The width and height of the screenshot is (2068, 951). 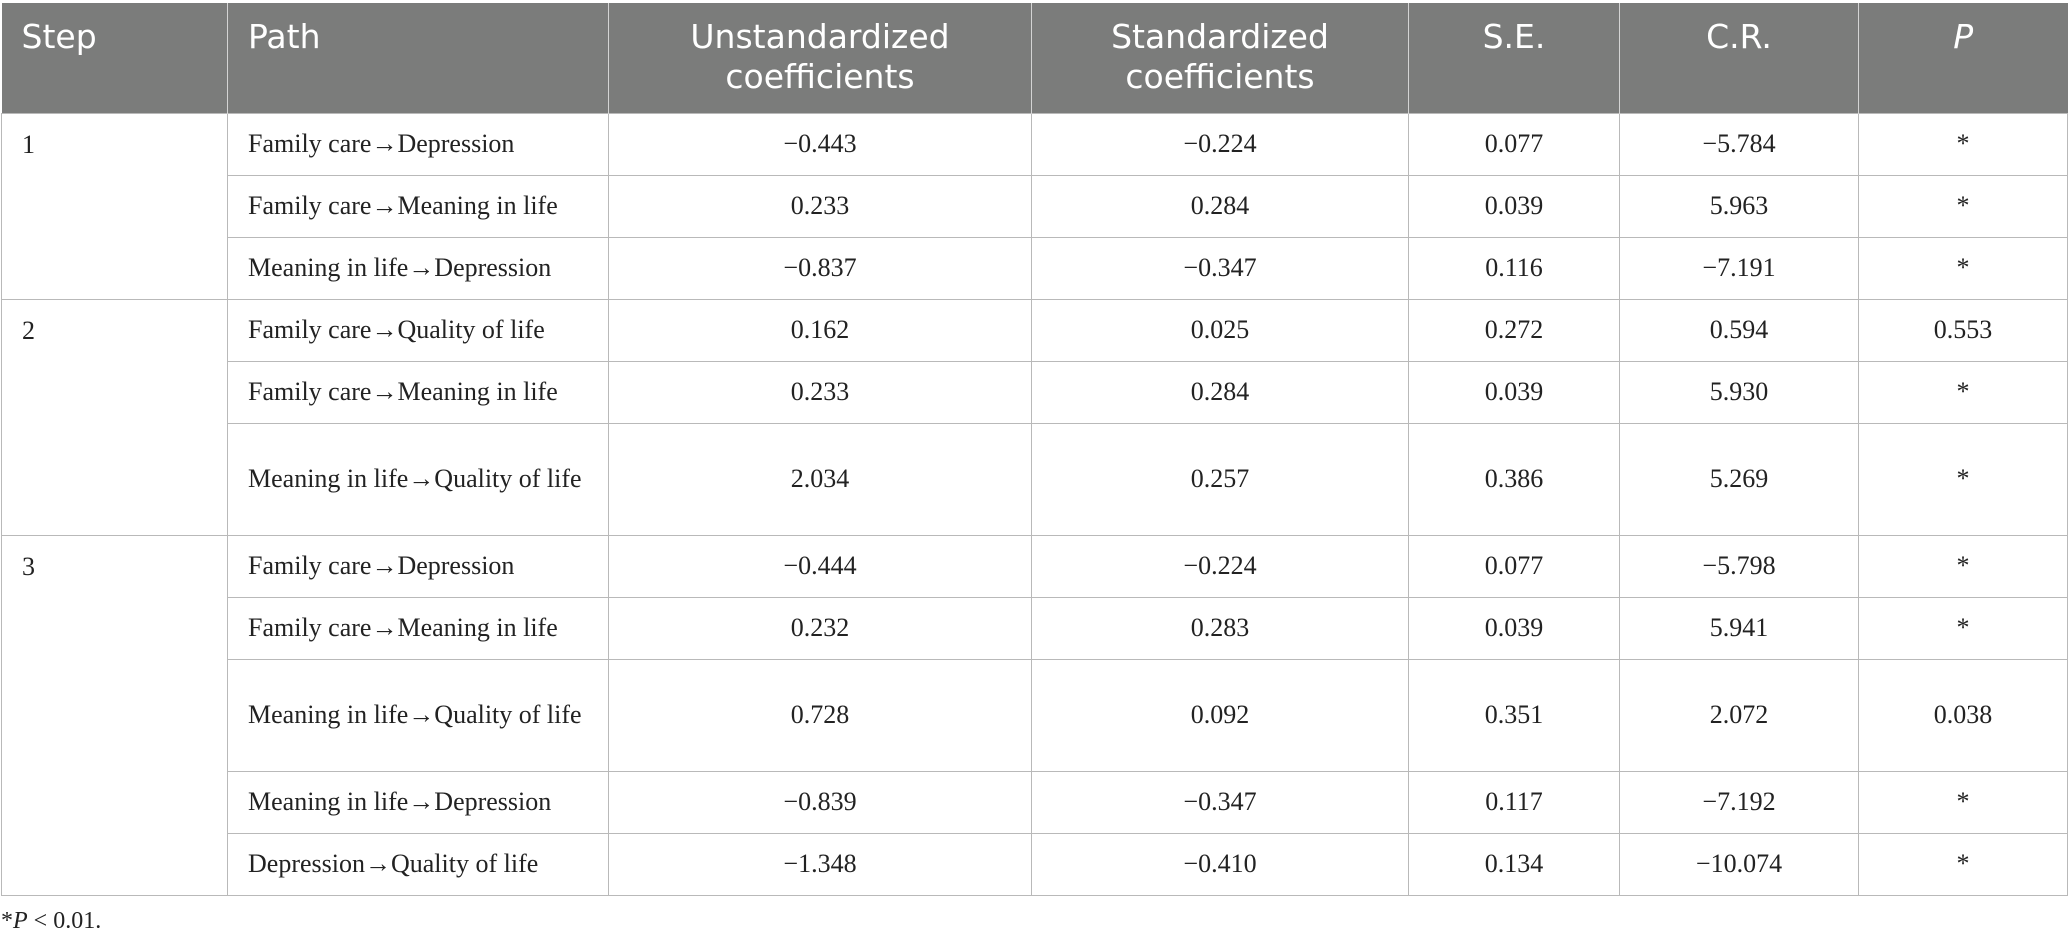 What do you see at coordinates (1739, 628) in the screenshot?
I see `cell-cr: 5.941` at bounding box center [1739, 628].